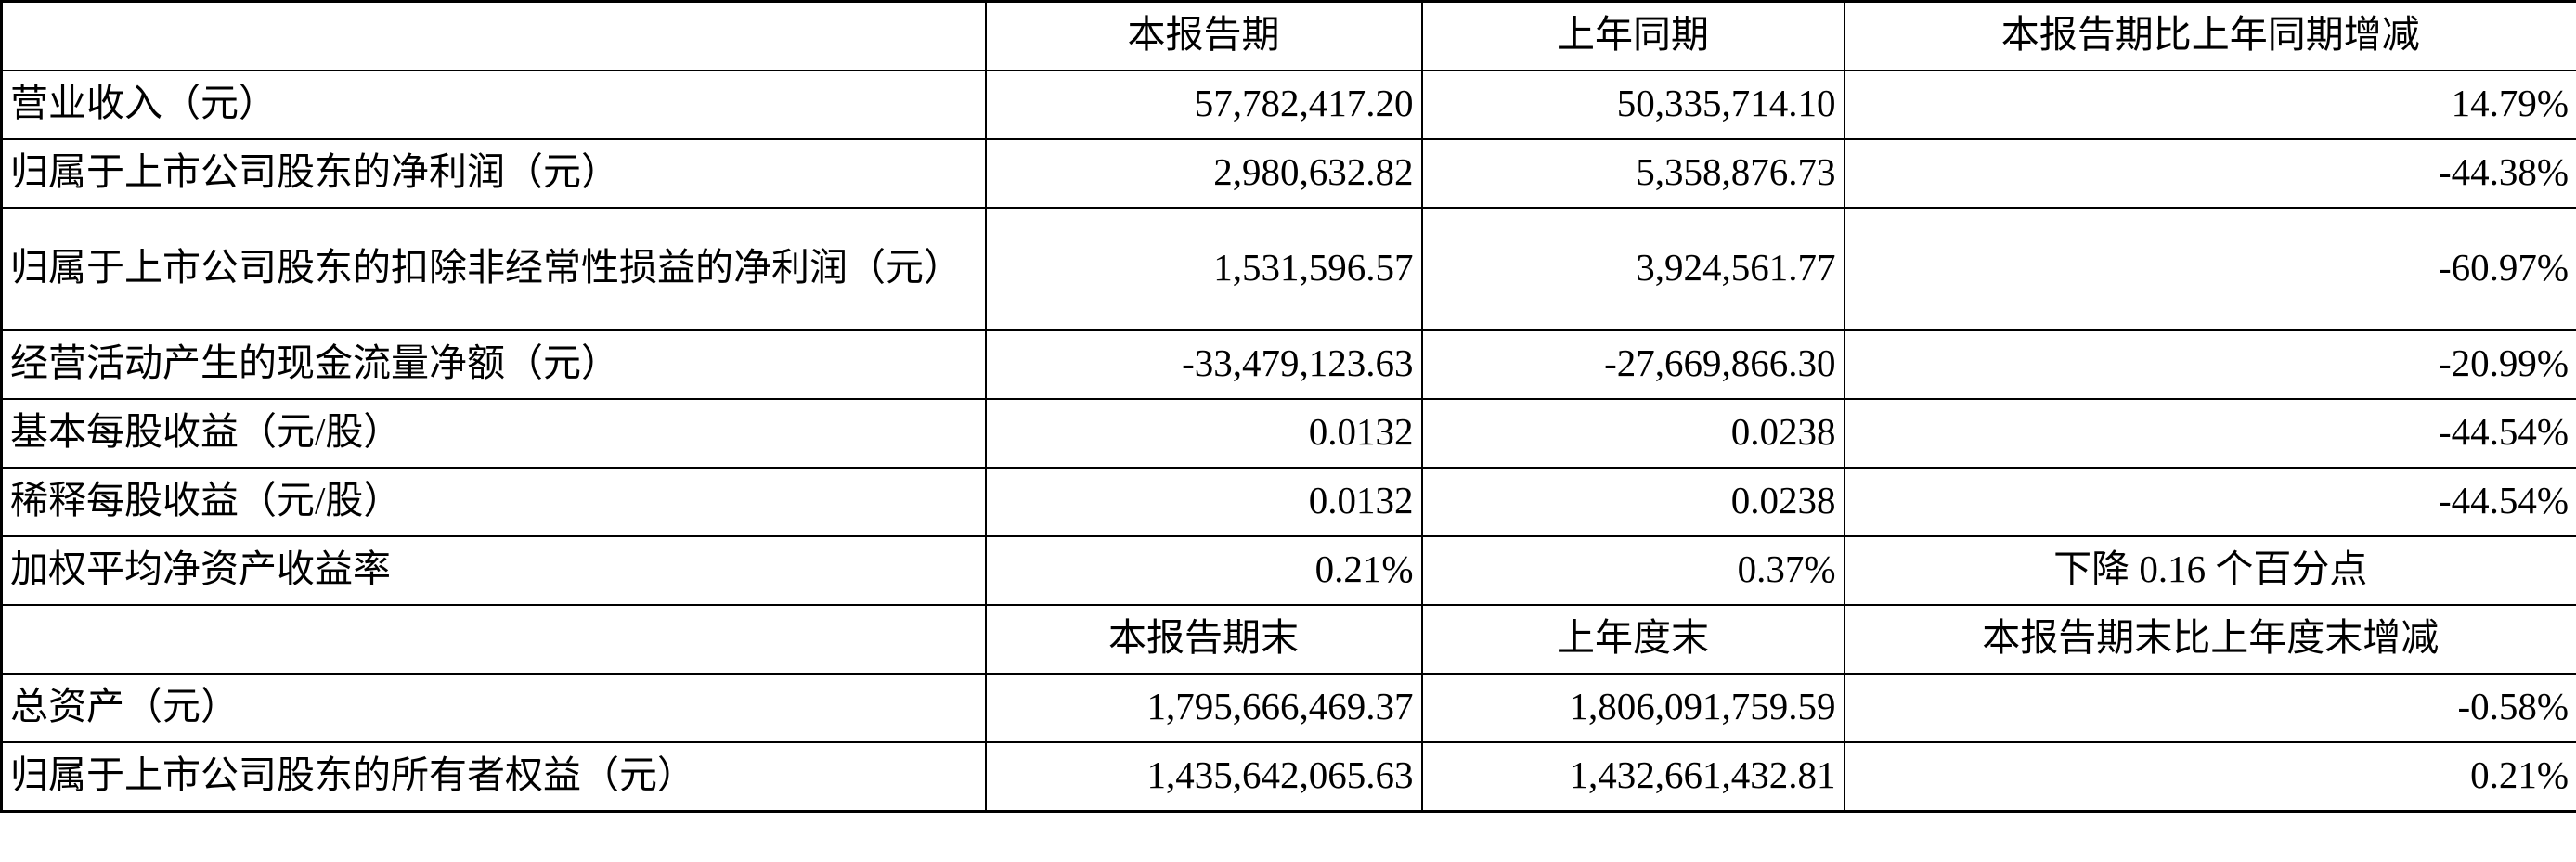 This screenshot has height=862, width=2576. I want to click on row-value-basic-eps-current: 0.0132, so click(1203, 433).